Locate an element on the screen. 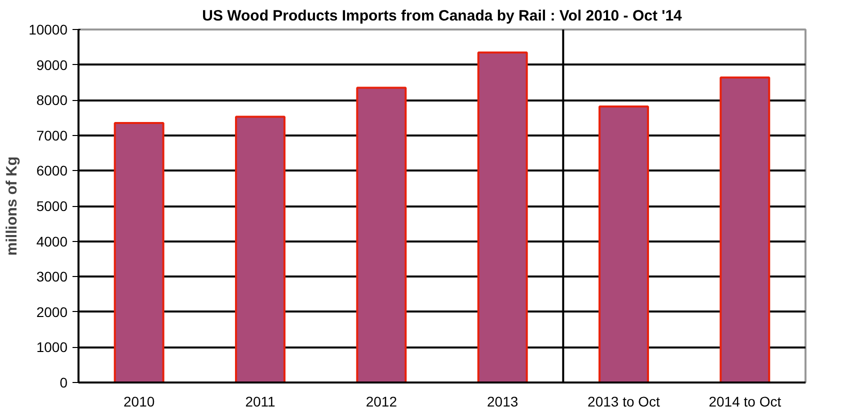 The height and width of the screenshot is (418, 861). y-axis-title: millions of Kg is located at coordinates (12, 206).